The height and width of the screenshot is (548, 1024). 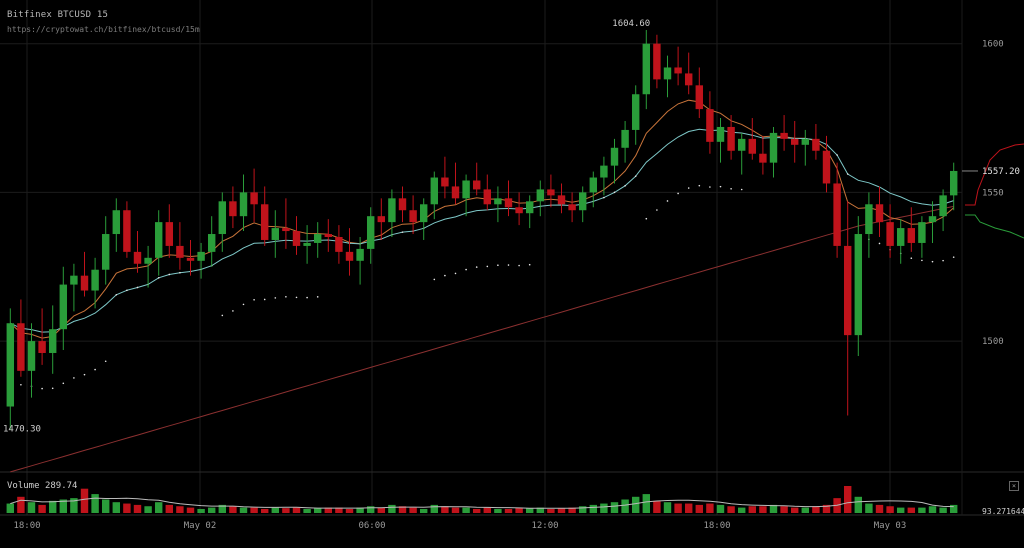 I want to click on depth-ask-line, so click(x=994, y=174).